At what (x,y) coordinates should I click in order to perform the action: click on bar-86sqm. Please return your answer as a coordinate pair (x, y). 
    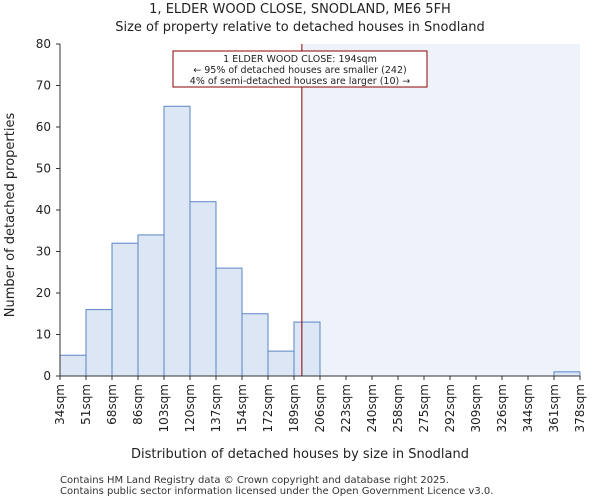
    Looking at the image, I should click on (151, 305).